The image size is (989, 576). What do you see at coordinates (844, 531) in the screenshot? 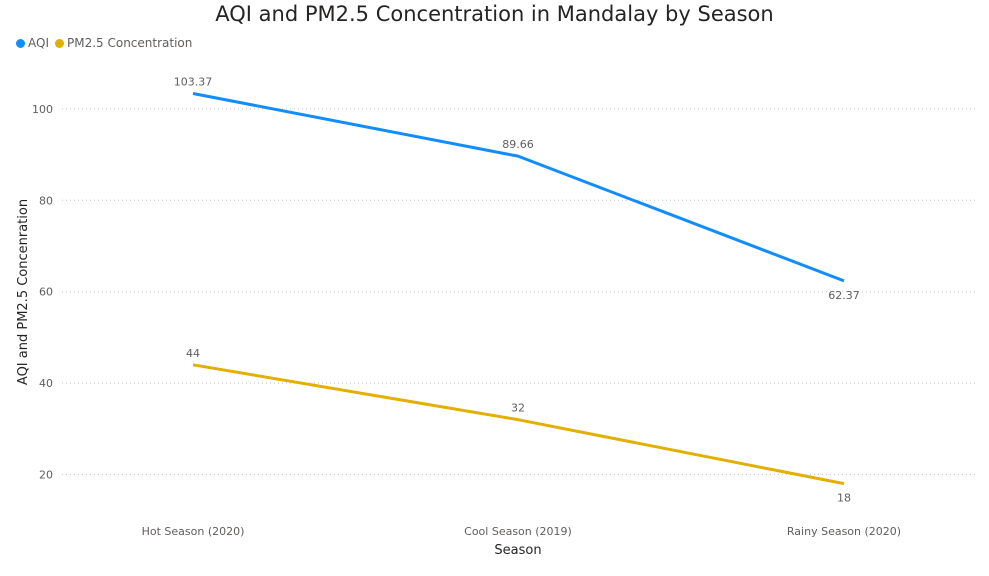
I see `x-tick-label-2: Rainy Season (2020)` at bounding box center [844, 531].